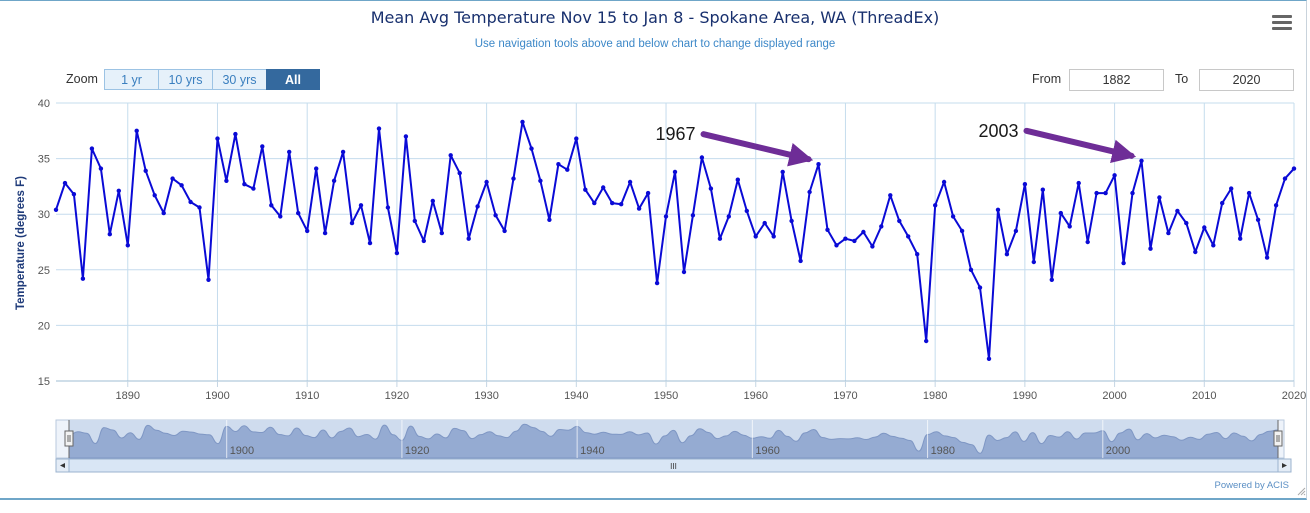  I want to click on navigator-tick-label: 1900, so click(242, 451).